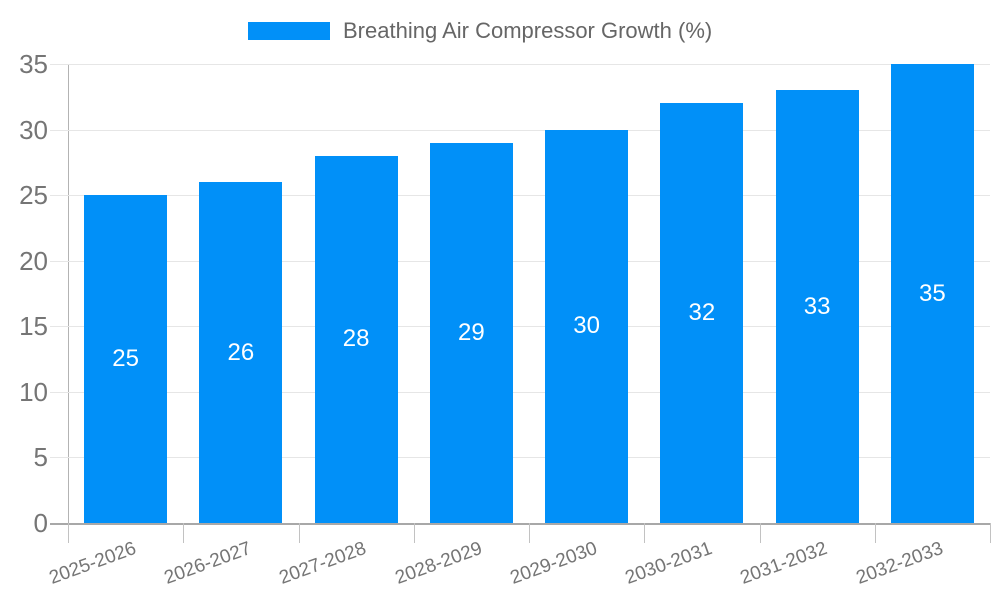 This screenshot has height=600, width=1000. What do you see at coordinates (40, 523) in the screenshot?
I see `y-axis-label-0: 0` at bounding box center [40, 523].